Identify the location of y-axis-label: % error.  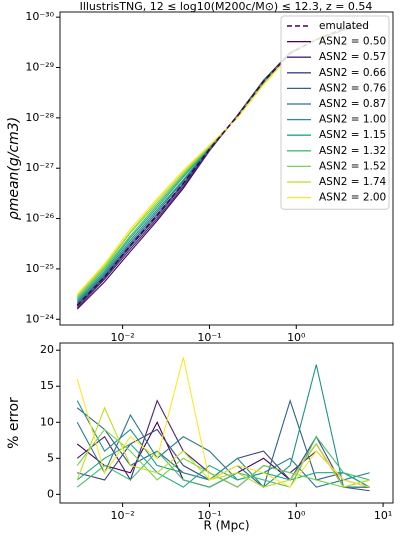
(14, 423).